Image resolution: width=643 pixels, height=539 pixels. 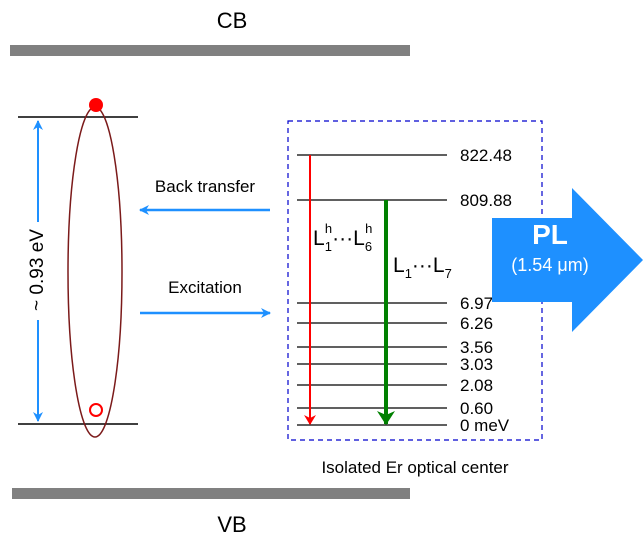 I want to click on excitation-label: Excitation, so click(x=205, y=287).